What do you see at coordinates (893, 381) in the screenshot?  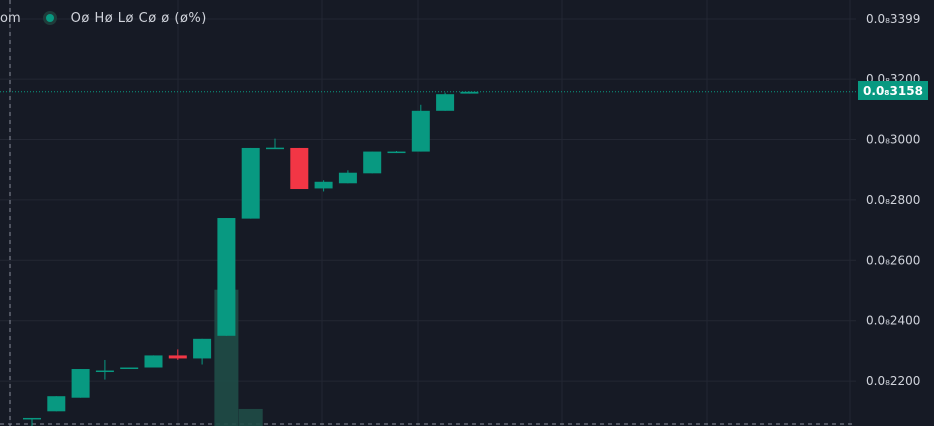 I see `y-tick-label: 0.0₈2200` at bounding box center [893, 381].